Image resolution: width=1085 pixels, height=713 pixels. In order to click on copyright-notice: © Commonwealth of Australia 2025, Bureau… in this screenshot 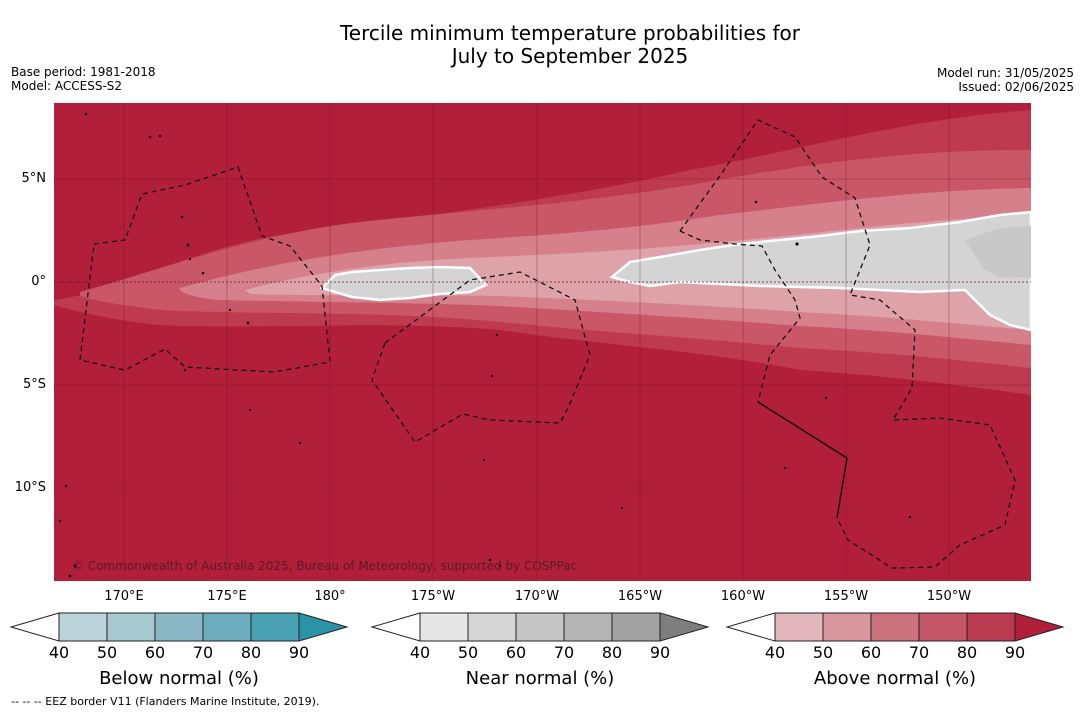, I will do `click(325, 566)`.